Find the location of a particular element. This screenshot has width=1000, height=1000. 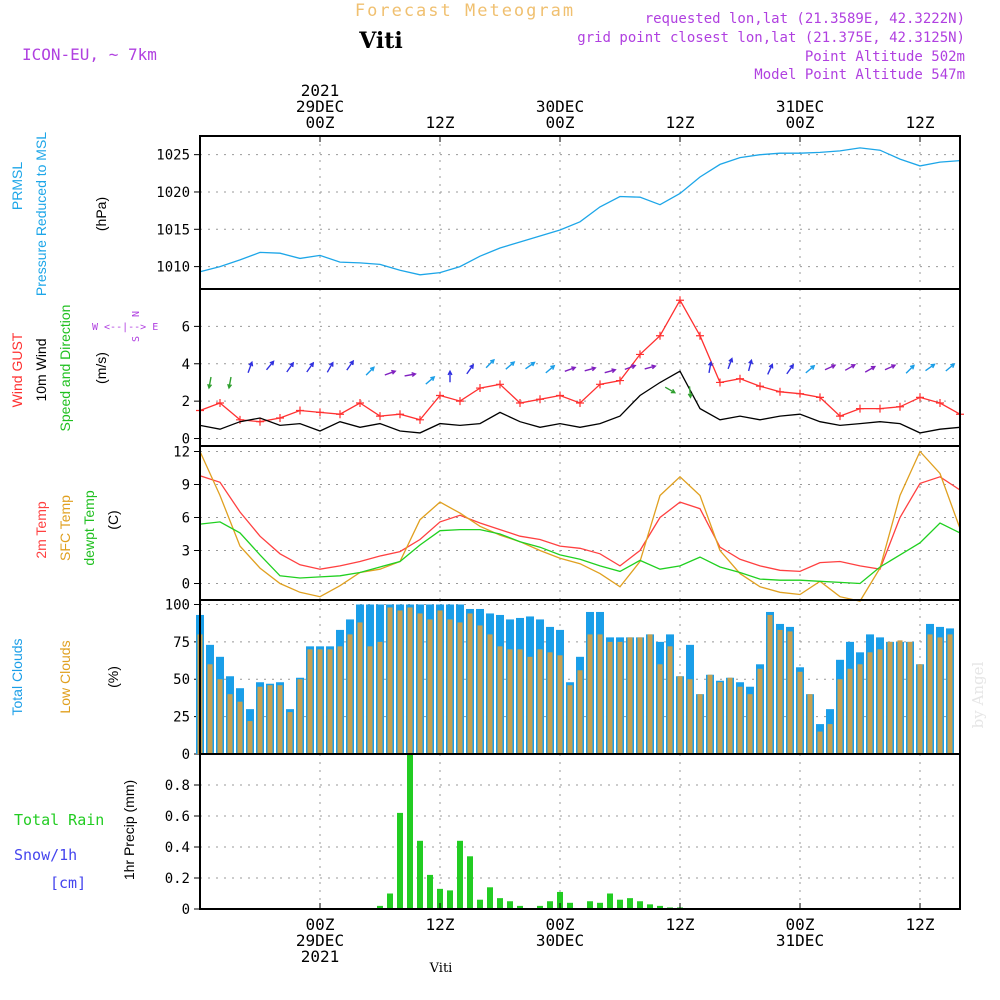

pressure-ytick-label: 1020 is located at coordinates (173, 193).